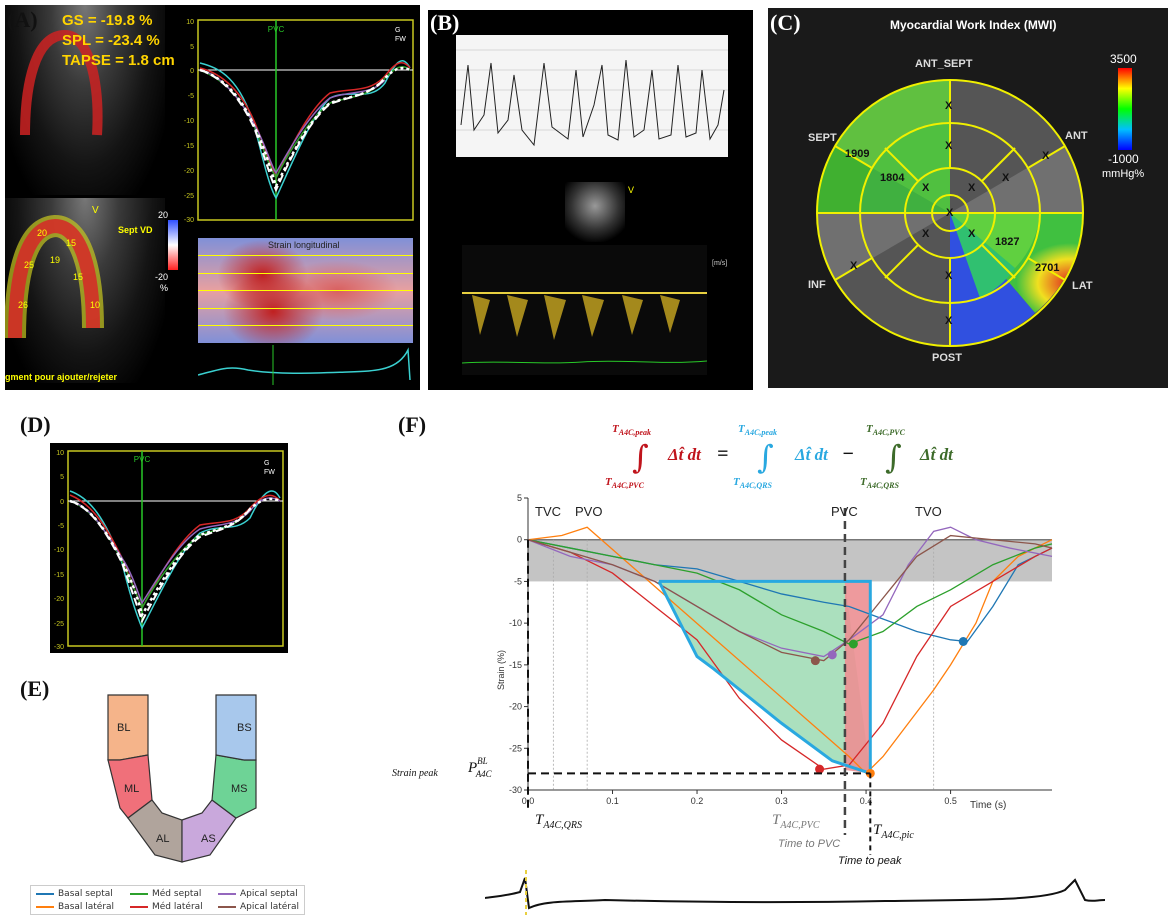  I want to click on t-pvc-sub: A4C,PVC, so click(800, 825).